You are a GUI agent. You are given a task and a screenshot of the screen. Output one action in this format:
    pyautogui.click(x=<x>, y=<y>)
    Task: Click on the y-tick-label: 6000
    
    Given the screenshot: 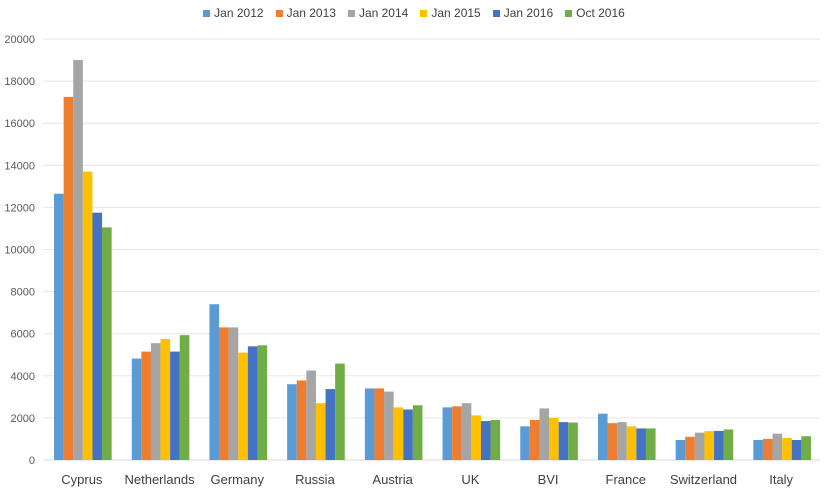 What is the action you would take?
    pyautogui.click(x=23, y=335)
    